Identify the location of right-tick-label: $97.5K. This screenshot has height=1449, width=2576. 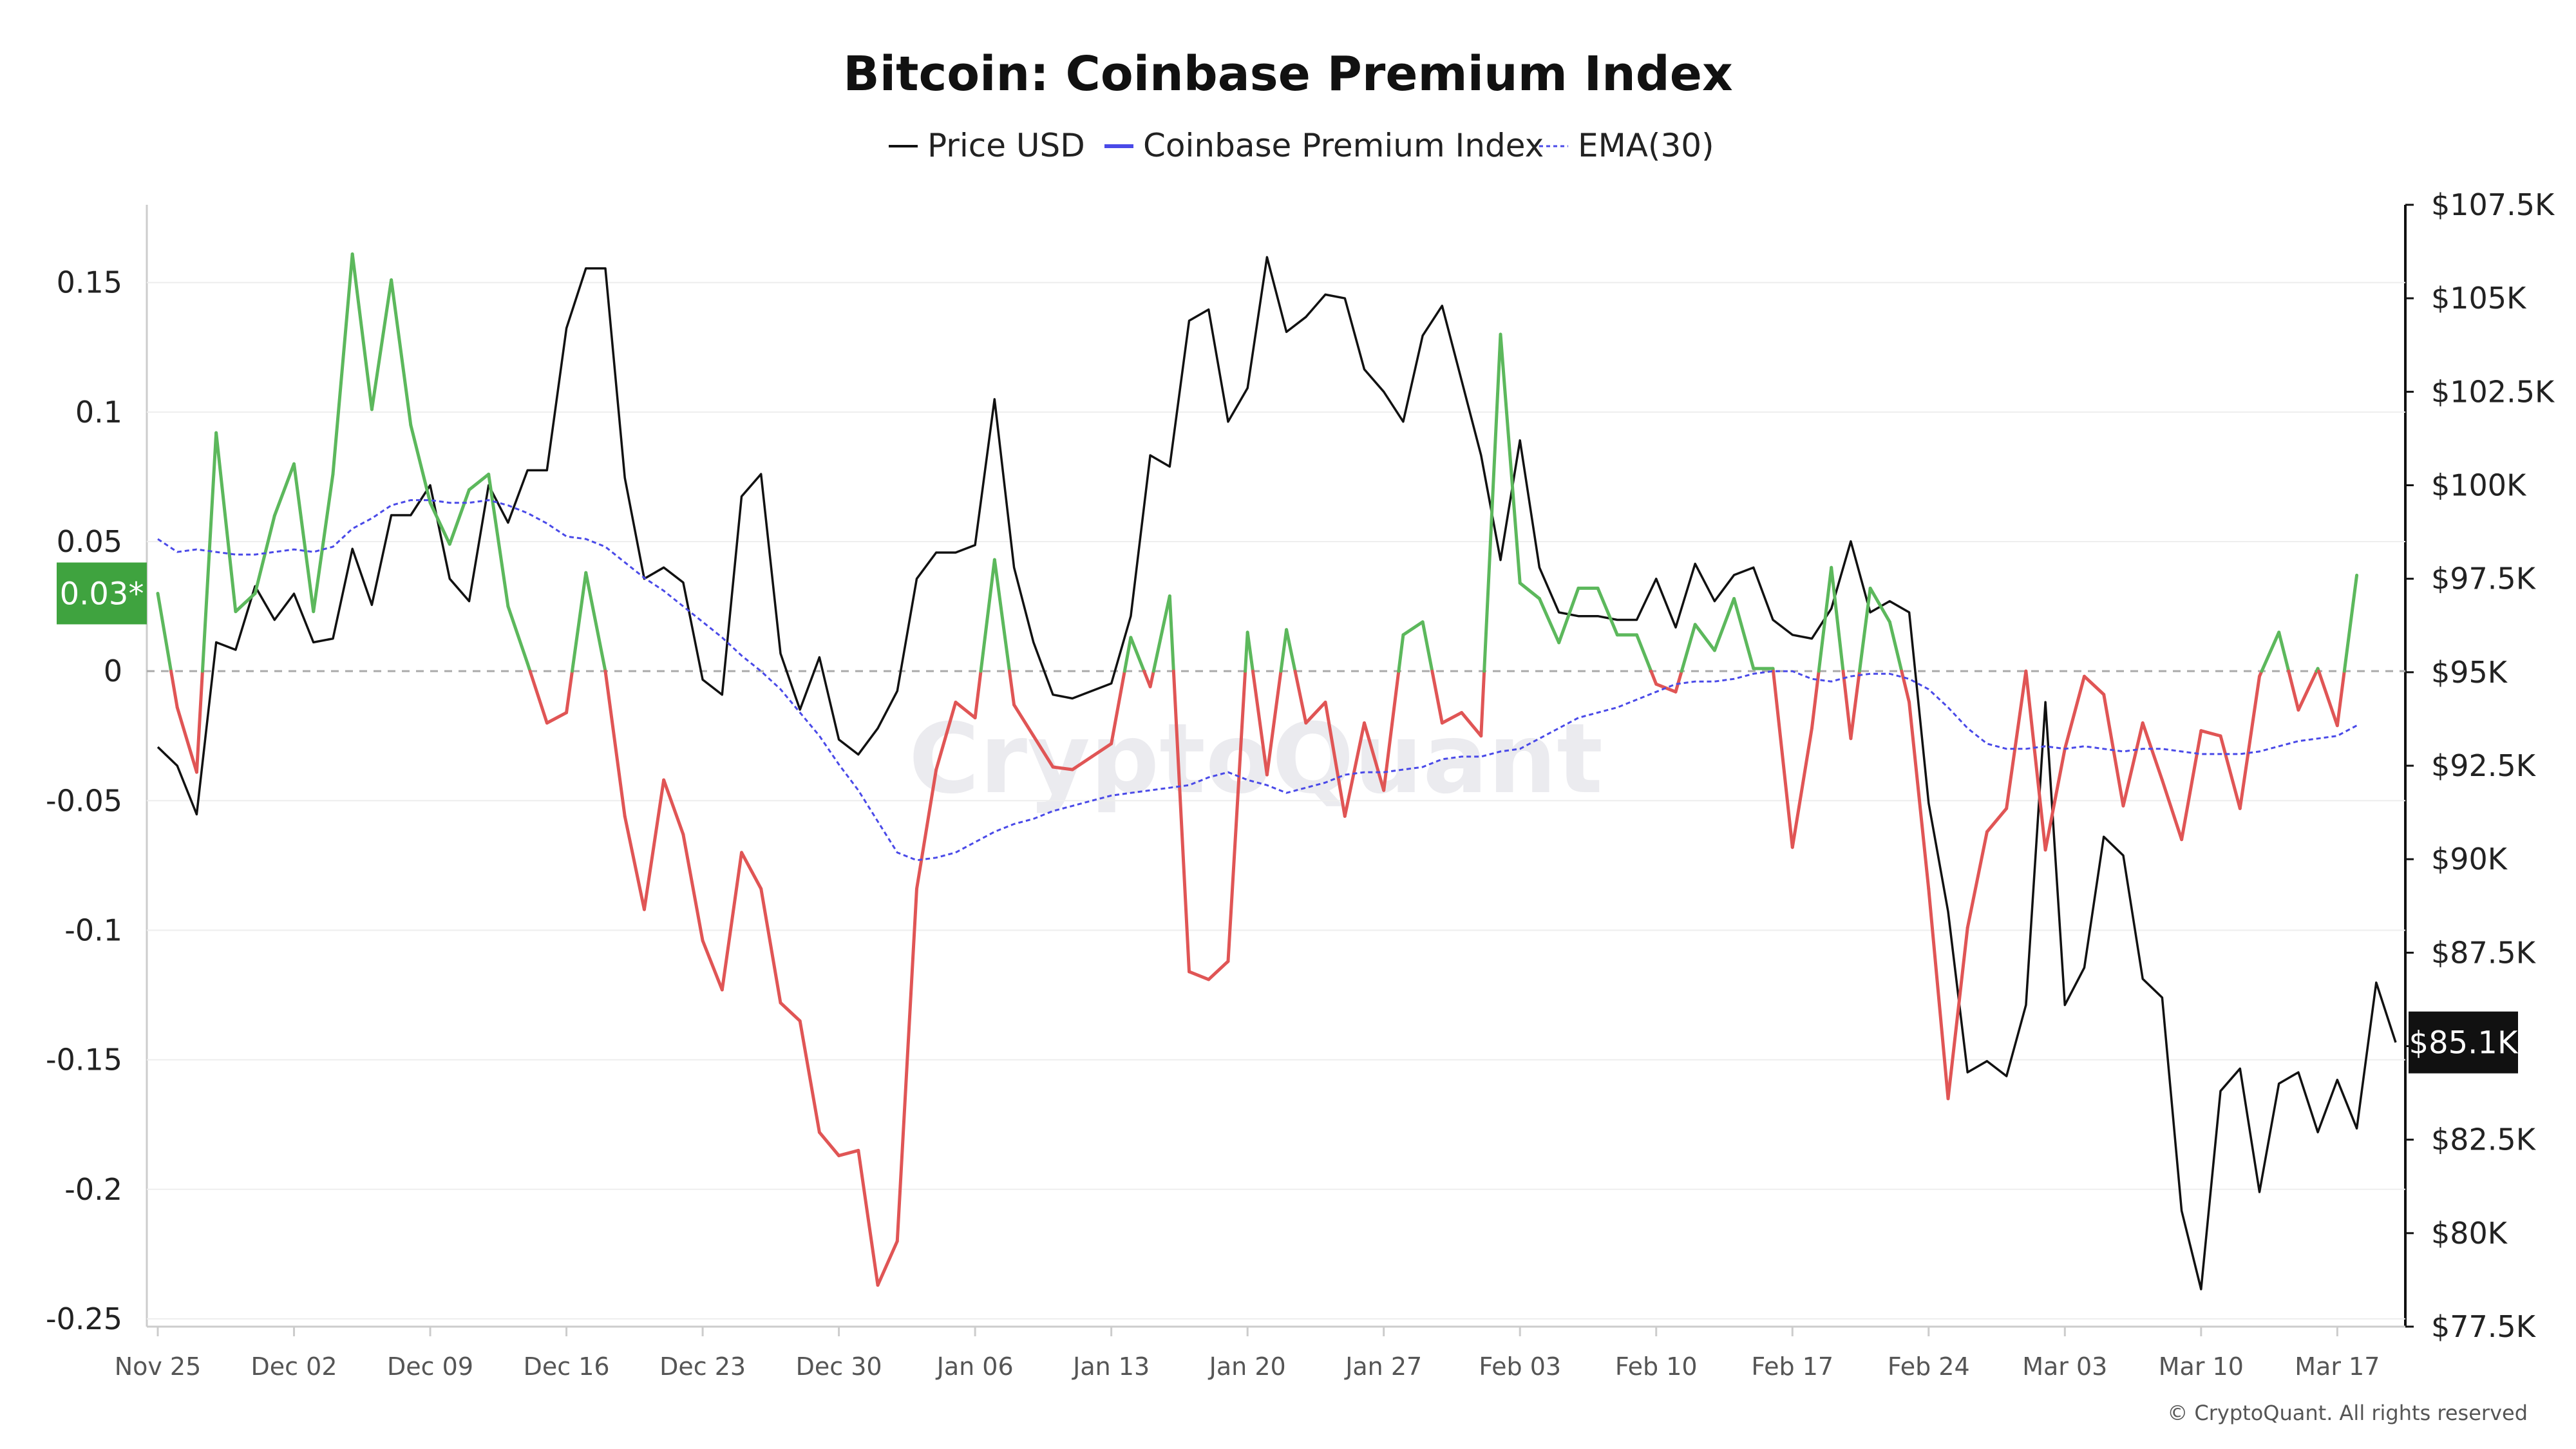
(2484, 579).